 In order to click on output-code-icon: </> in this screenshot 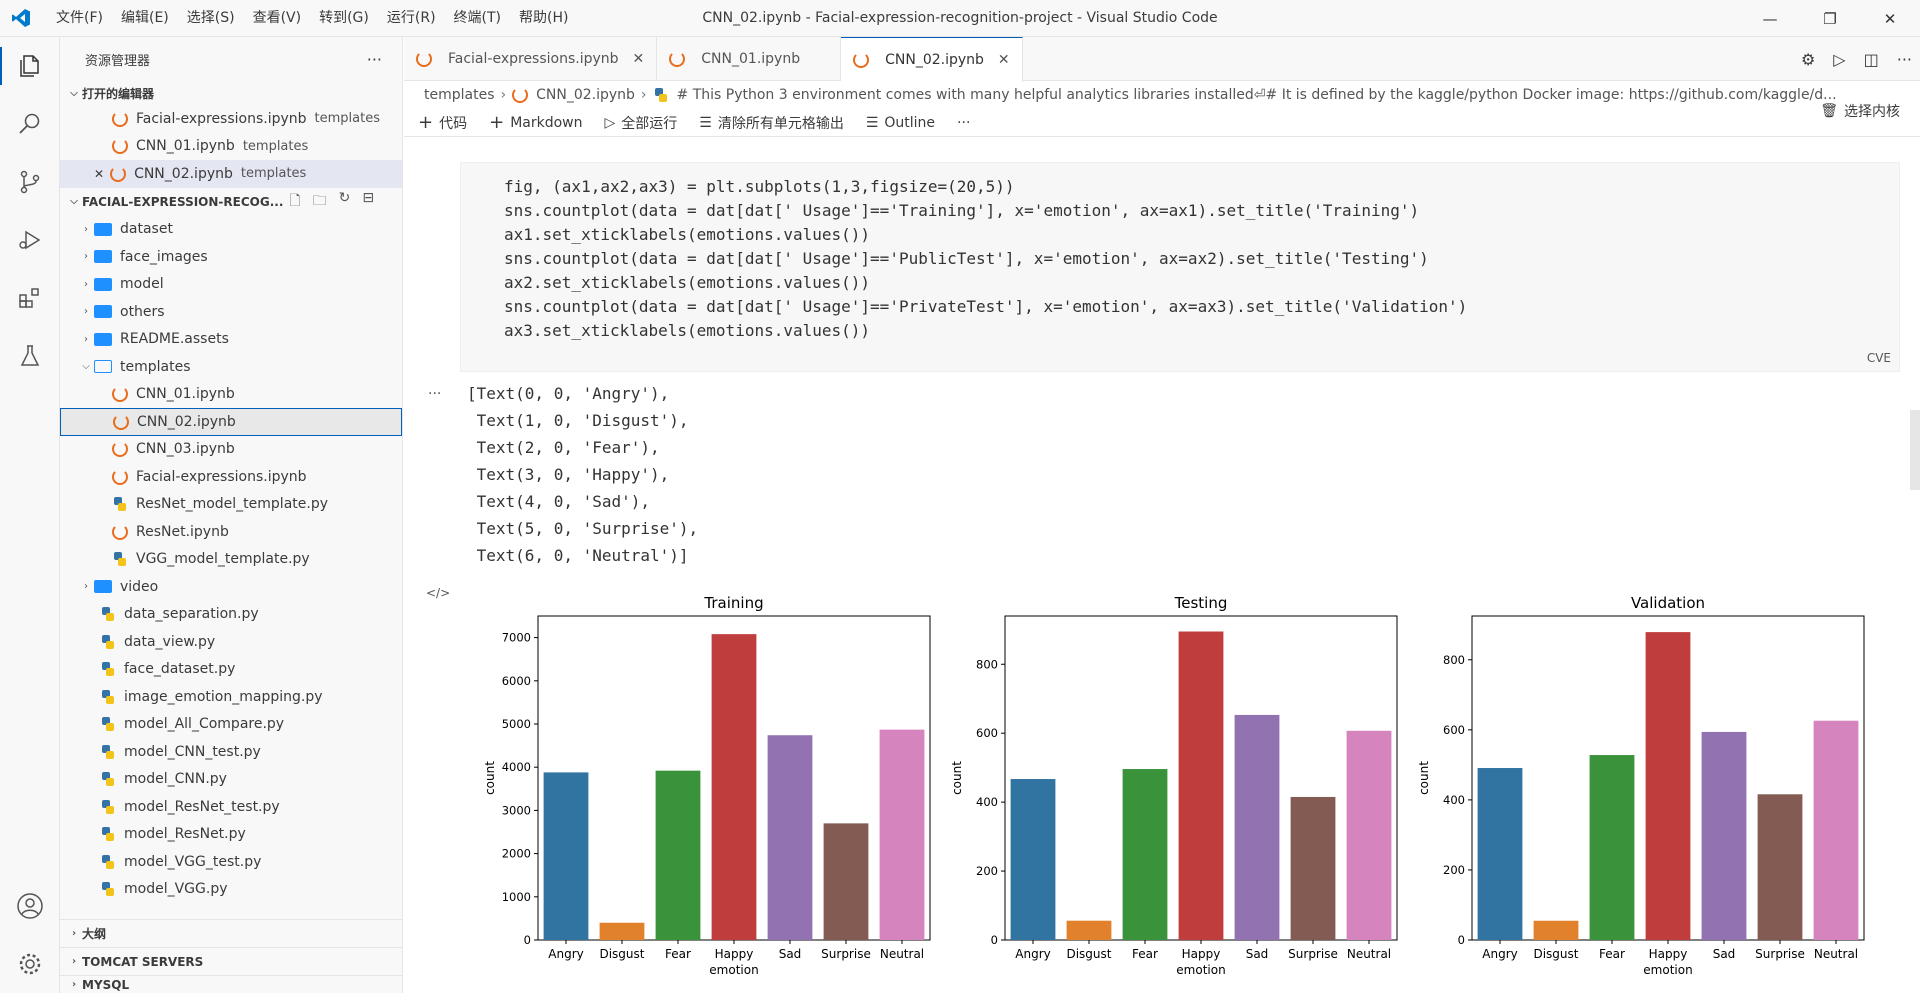, I will do `click(438, 593)`.